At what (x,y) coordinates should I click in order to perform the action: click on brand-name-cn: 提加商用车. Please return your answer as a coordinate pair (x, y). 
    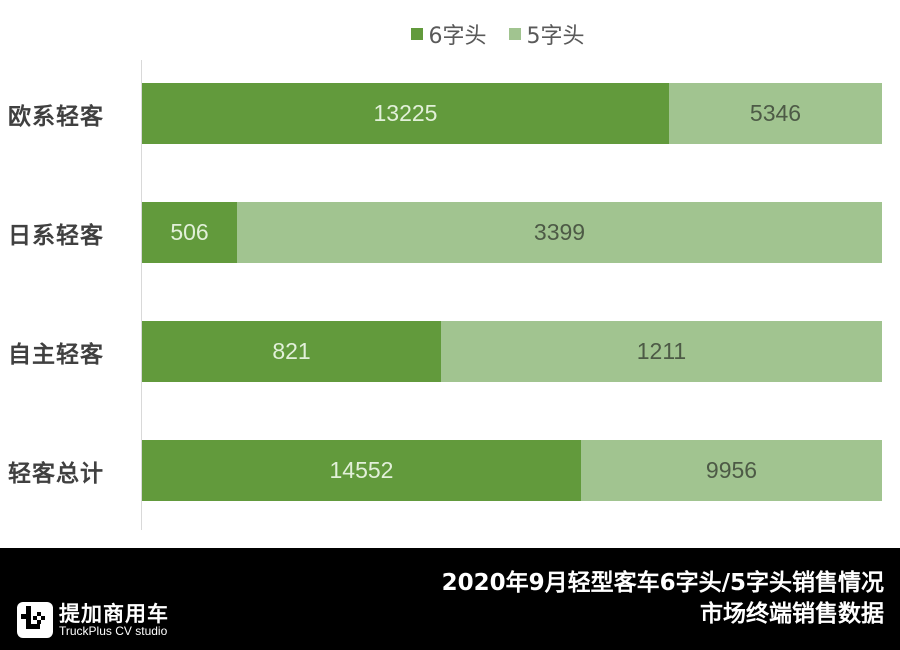
    Looking at the image, I should click on (114, 614).